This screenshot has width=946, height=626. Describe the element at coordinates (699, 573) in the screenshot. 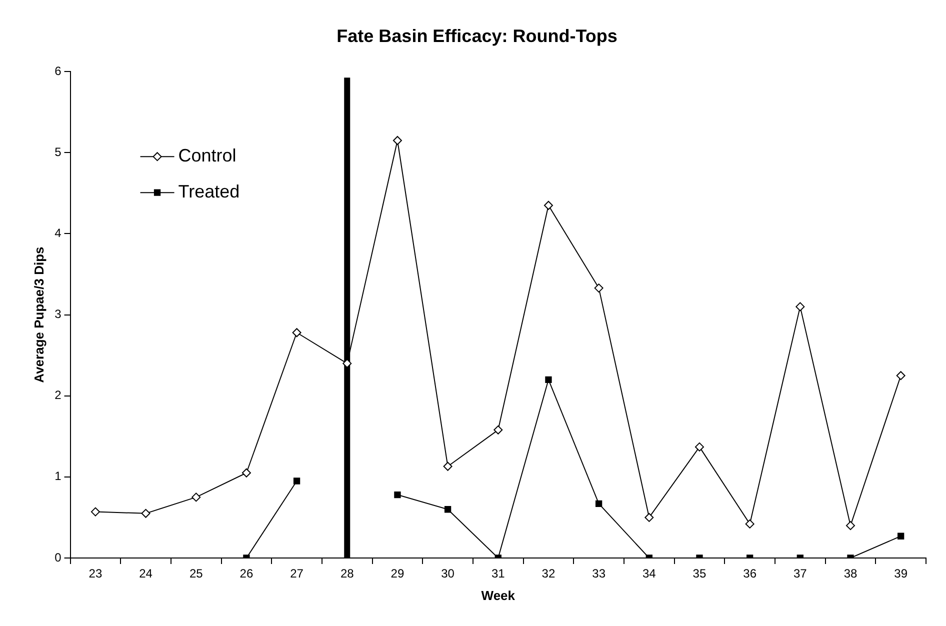

I see `x-tick-label: 35` at that location.